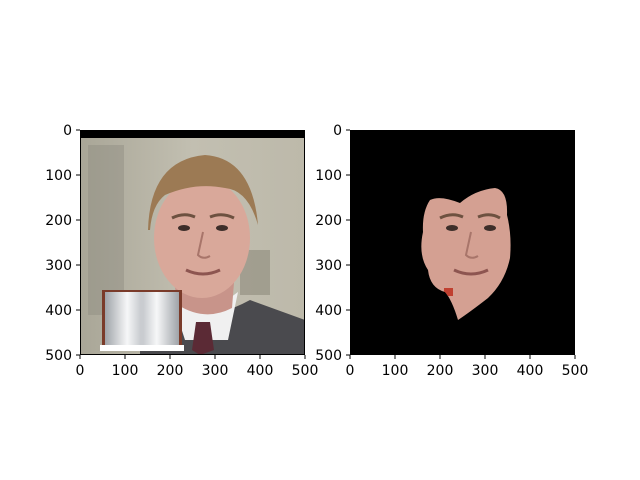 The image size is (640, 480). I want to click on seg-red-artifact, so click(448, 292).